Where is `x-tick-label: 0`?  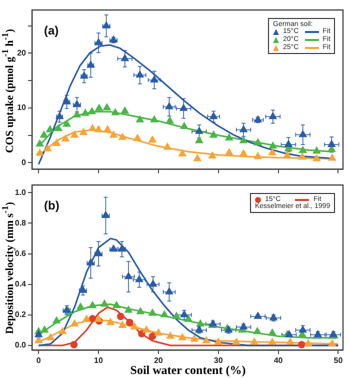 x-tick-label: 0 is located at coordinates (39, 361).